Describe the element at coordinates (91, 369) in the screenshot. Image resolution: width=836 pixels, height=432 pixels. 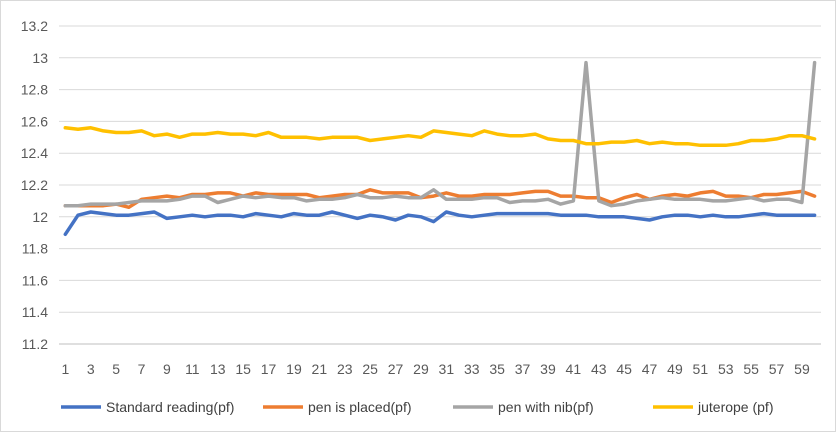
I see `x-tick-label: 3` at that location.